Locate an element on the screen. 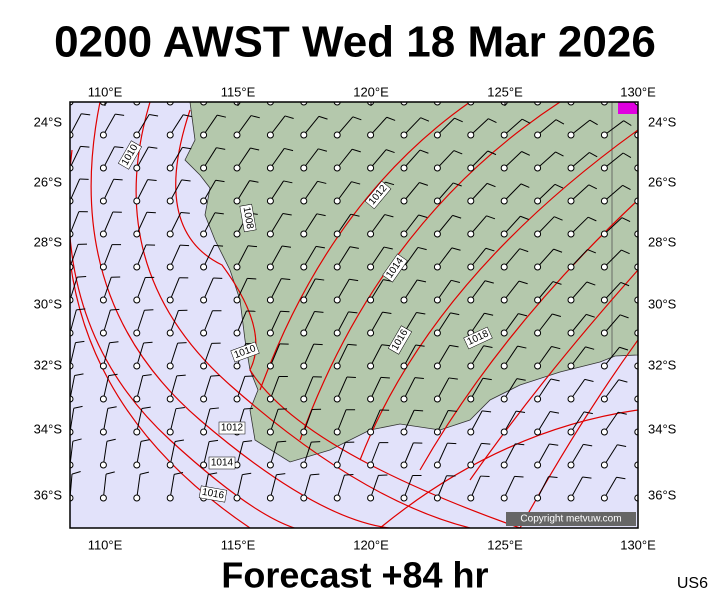 Image resolution: width=711 pixels, height=600 pixels. isobar-label-box is located at coordinates (400, 340).